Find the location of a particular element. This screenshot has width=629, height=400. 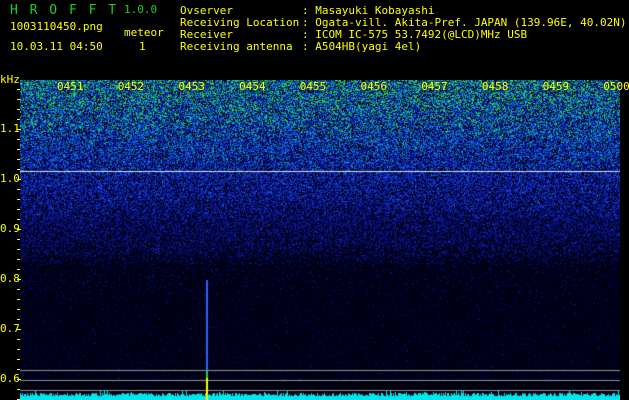

time-label: 0456 is located at coordinates (373, 86).